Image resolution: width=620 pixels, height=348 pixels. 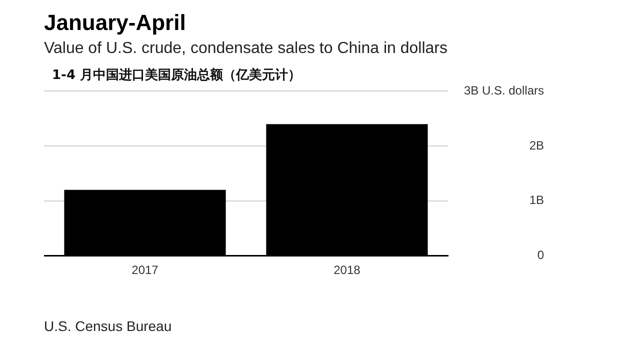 What do you see at coordinates (504, 91) in the screenshot?
I see `y-tick-label: 3B U.S. dollars` at bounding box center [504, 91].